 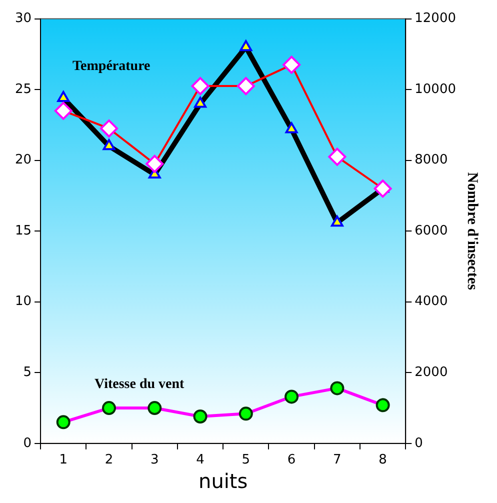 What do you see at coordinates (154, 460) in the screenshot?
I see `x-tick-label: 3` at bounding box center [154, 460].